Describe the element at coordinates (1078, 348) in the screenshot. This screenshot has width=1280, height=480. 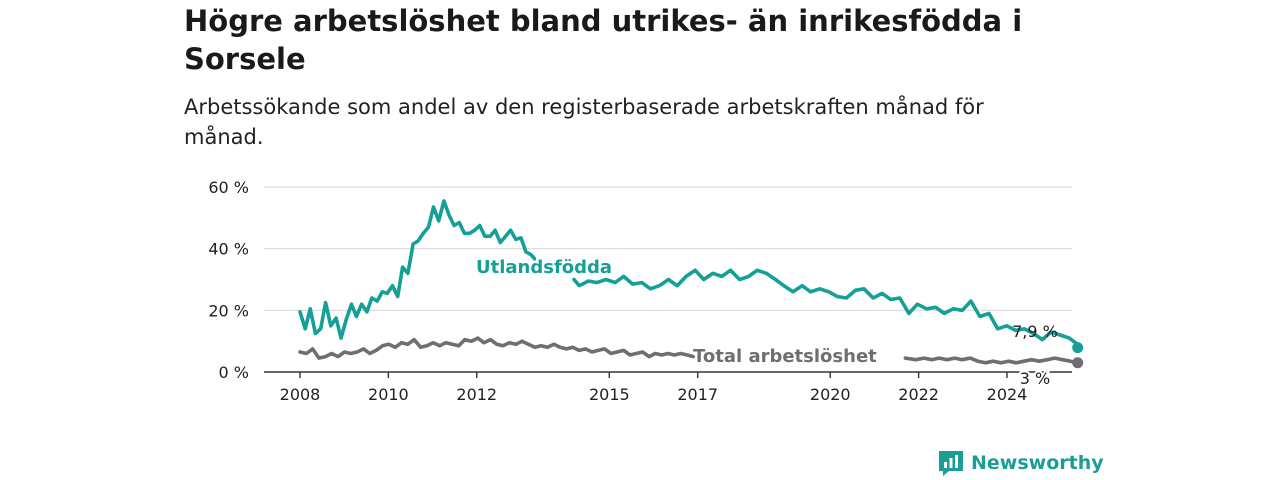
I see `end-point-utlandsfodda` at that location.